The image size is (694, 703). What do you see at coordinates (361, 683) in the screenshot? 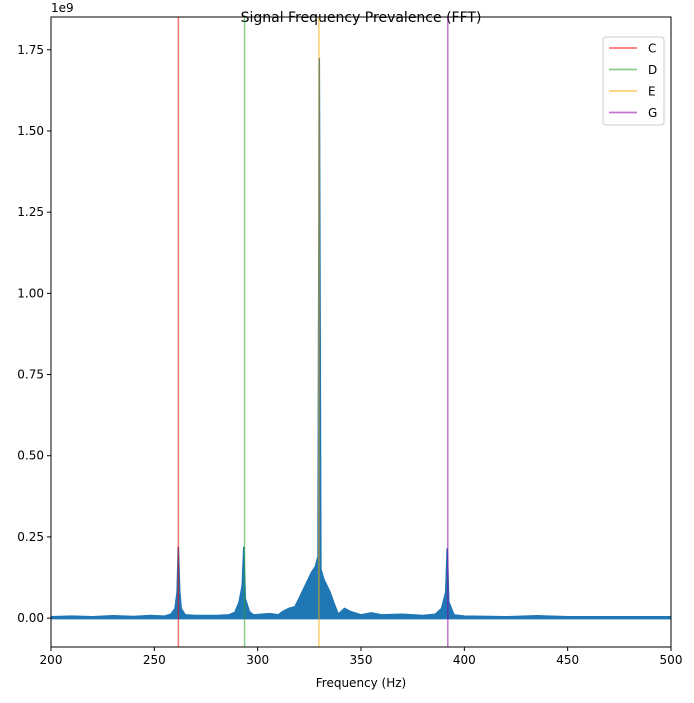
I see `x-axis-label: Frequency (Hz)` at bounding box center [361, 683].